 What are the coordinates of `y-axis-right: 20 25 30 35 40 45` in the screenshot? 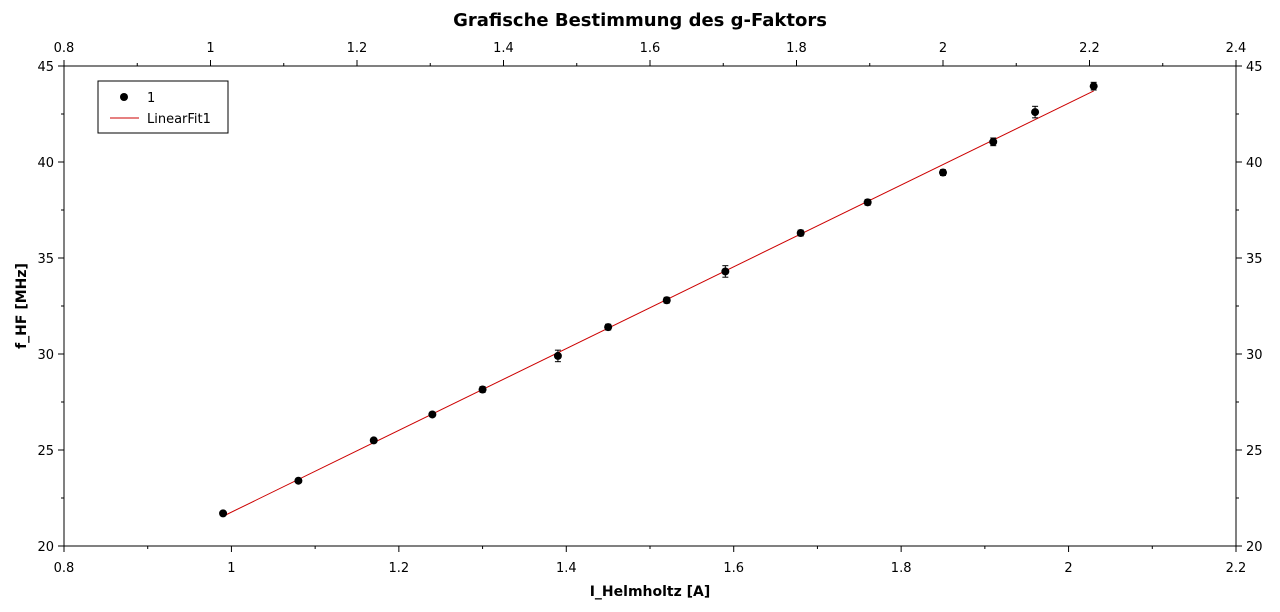 It's located at (1249, 307).